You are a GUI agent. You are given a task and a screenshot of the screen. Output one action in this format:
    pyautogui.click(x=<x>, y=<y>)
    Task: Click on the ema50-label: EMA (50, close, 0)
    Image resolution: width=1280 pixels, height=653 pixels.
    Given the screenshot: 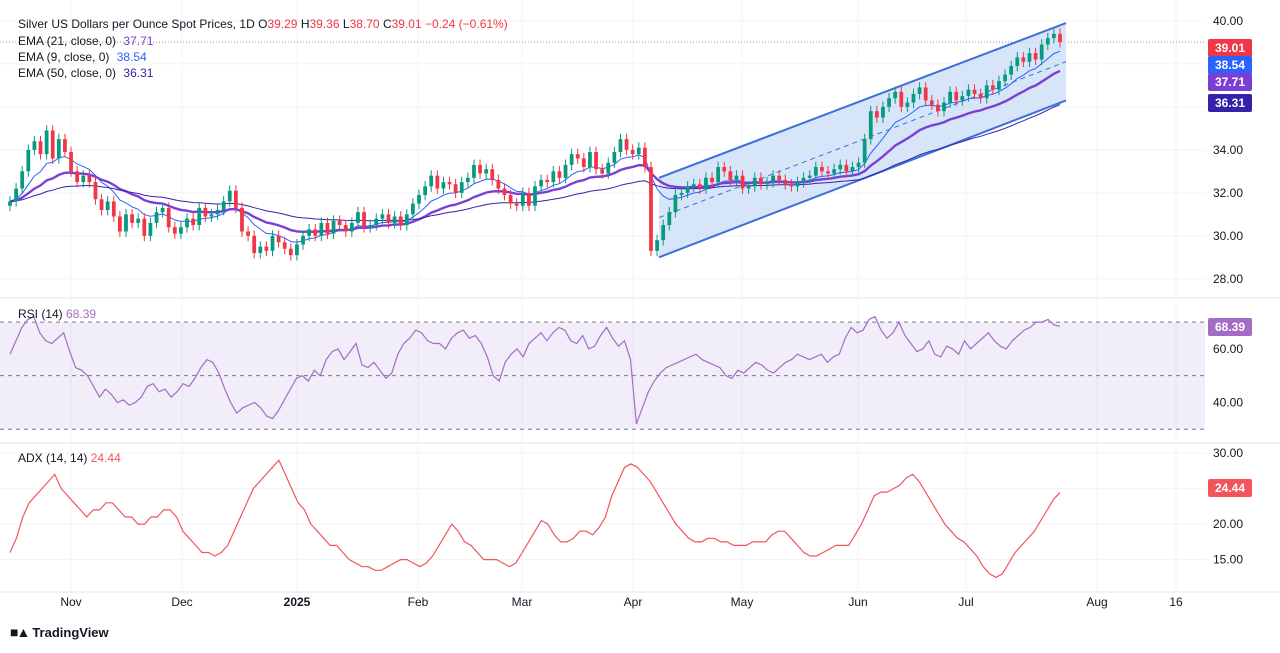 What is the action you would take?
    pyautogui.click(x=67, y=73)
    